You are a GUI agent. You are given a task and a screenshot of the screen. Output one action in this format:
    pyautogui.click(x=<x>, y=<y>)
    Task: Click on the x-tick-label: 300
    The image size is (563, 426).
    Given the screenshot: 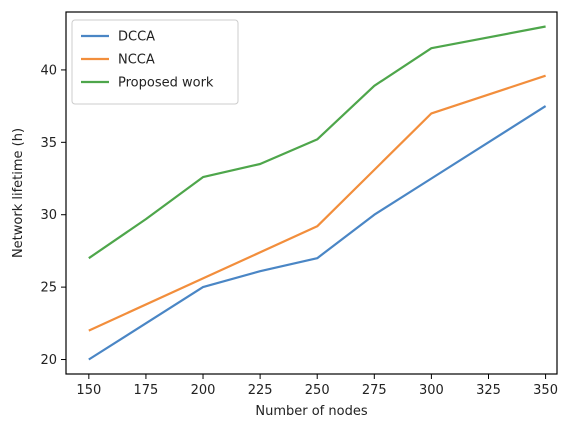 What is the action you would take?
    pyautogui.click(x=431, y=390)
    